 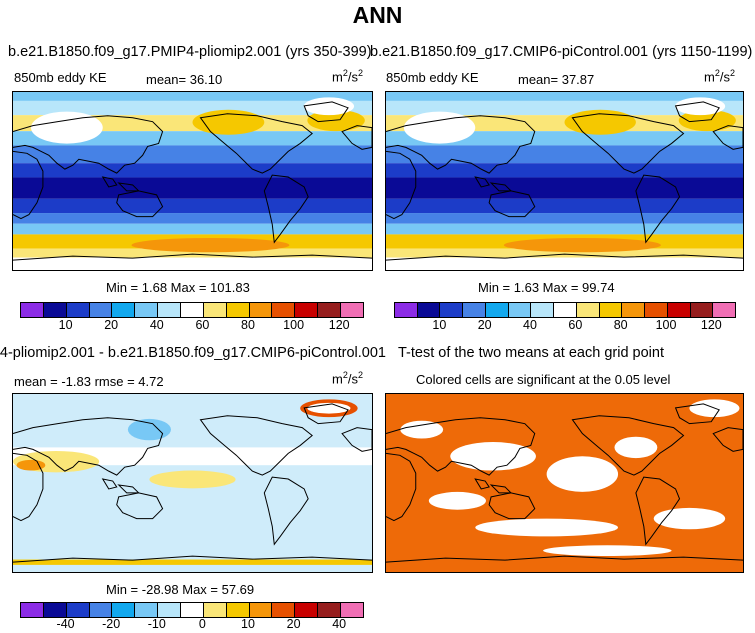 What do you see at coordinates (347, 76) in the screenshot?
I see `panel1-units: m2/s2` at bounding box center [347, 76].